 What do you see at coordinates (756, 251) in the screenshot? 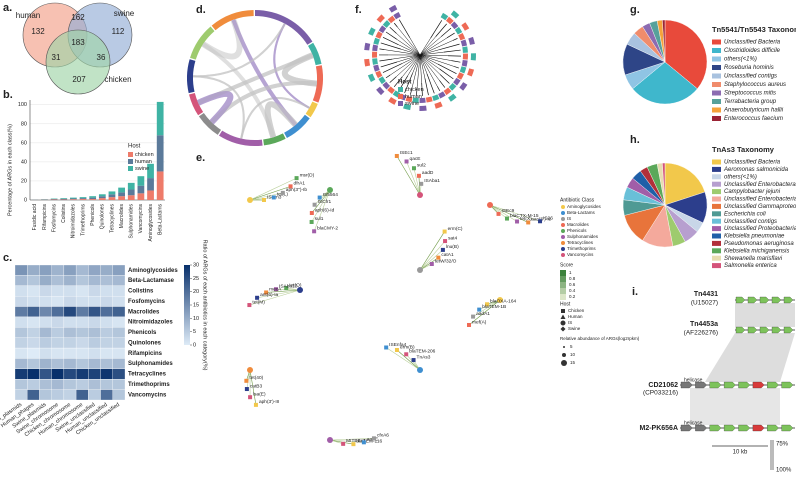
I see `legend-label: Klebsiella michiganensis` at bounding box center [756, 251].